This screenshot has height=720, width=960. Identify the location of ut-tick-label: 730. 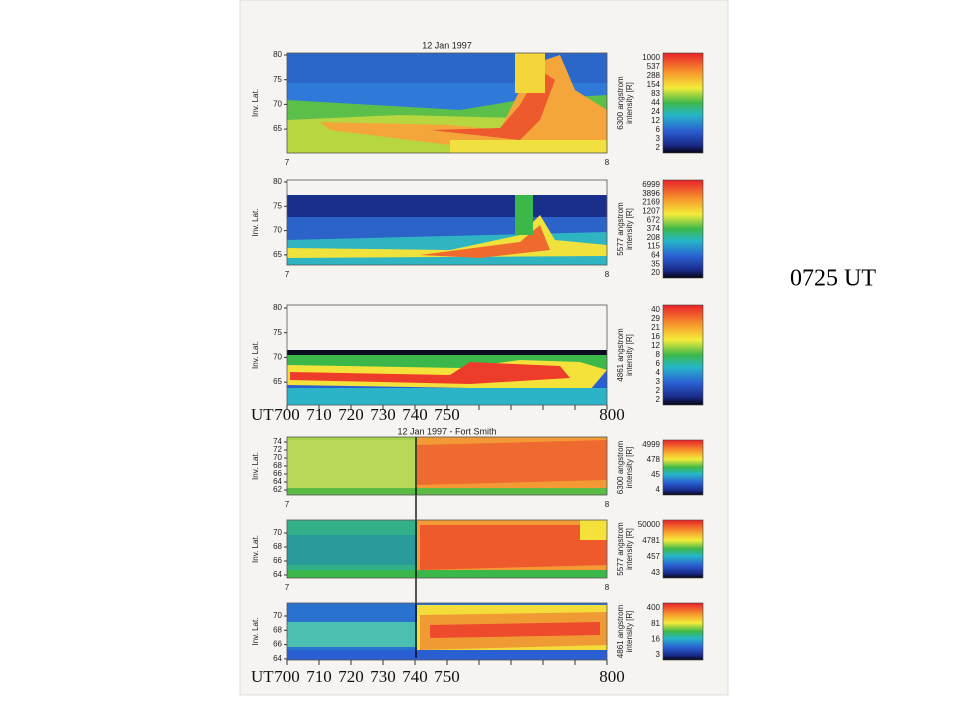
(383, 414).